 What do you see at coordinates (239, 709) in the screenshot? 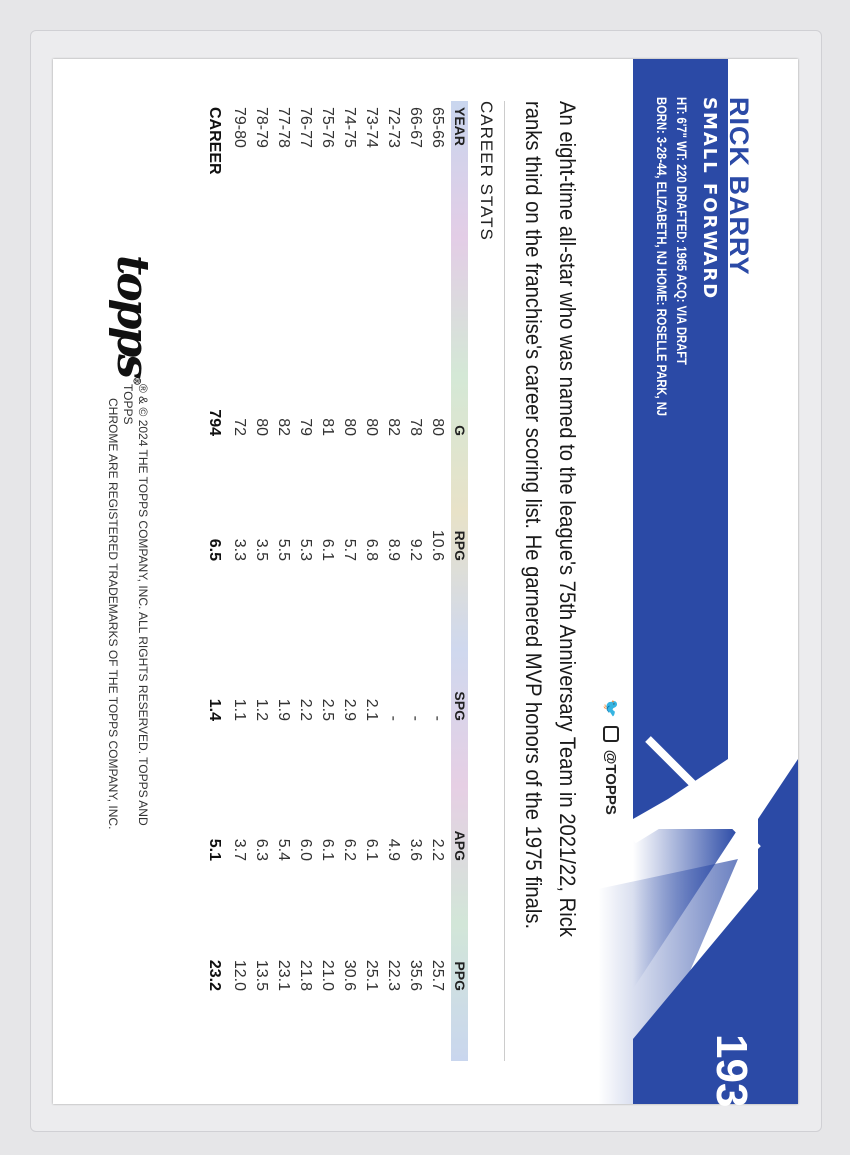
I see `cell-spg: 1.1` at bounding box center [239, 709].